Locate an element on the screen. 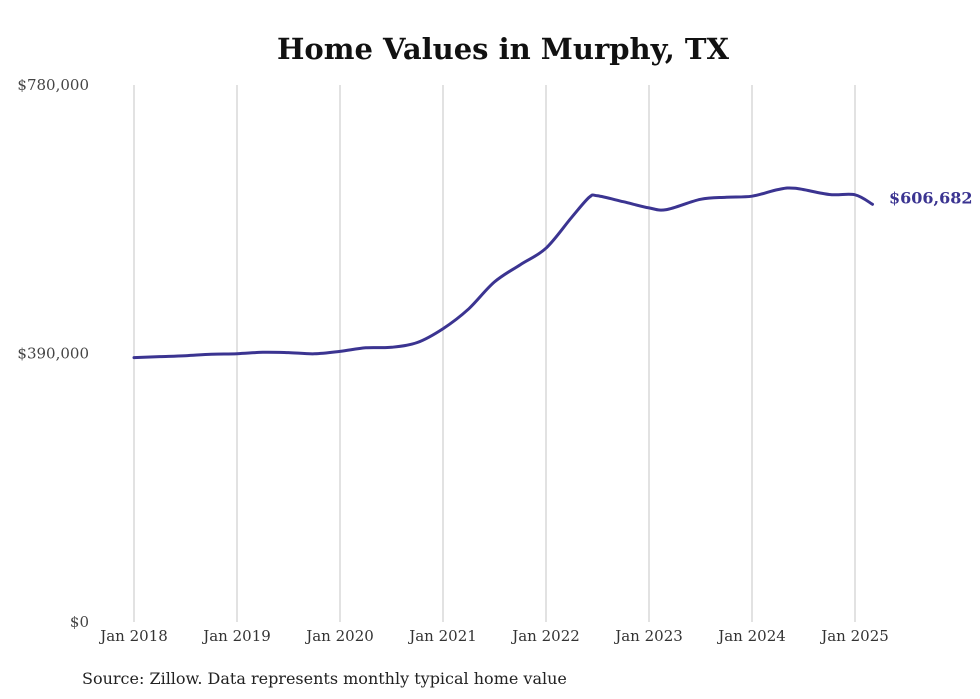 This screenshot has height=699, width=980. chart-title: Home Values in Murphy, TX is located at coordinates (503, 49).